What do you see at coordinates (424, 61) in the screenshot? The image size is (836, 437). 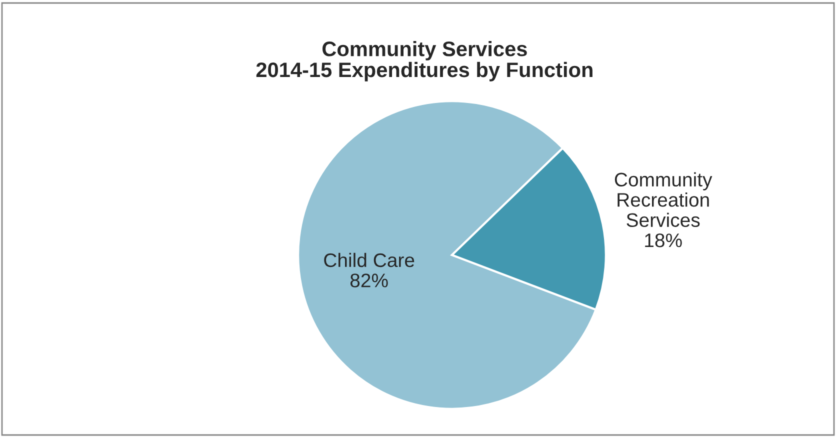 I see `chart-title: Community Services 2014-15 Expenditures by Function` at bounding box center [424, 61].